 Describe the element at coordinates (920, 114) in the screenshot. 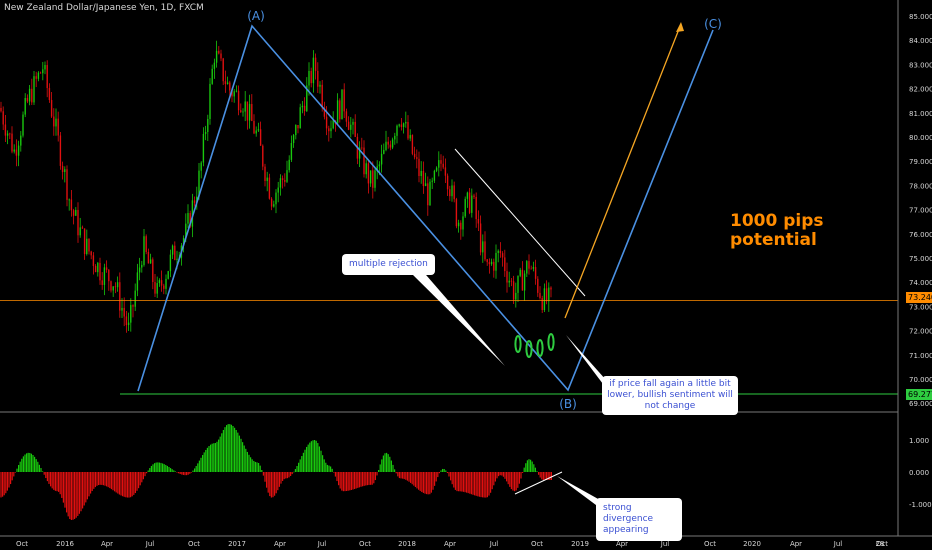

I see `y-tick-label: 81.000` at that location.